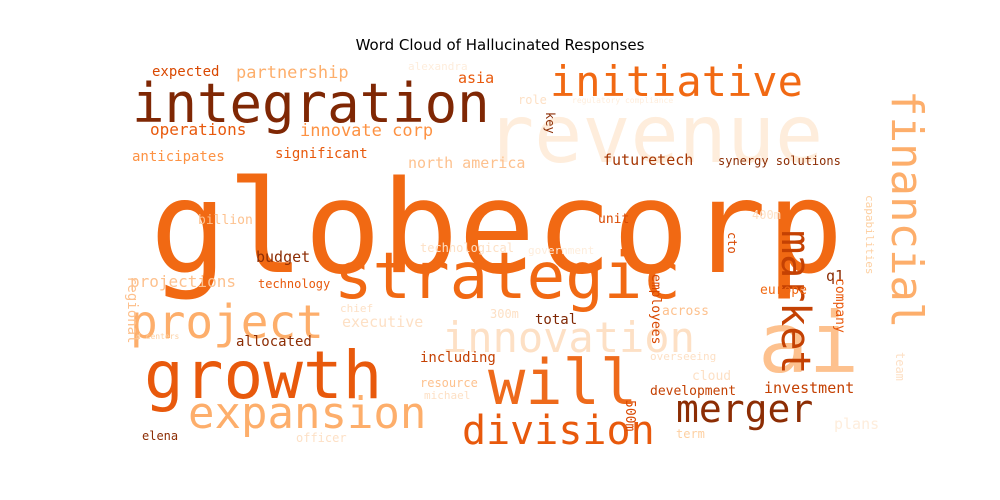  Describe the element at coordinates (158, 336) in the screenshot. I see `word-d-centers: d centers` at that location.